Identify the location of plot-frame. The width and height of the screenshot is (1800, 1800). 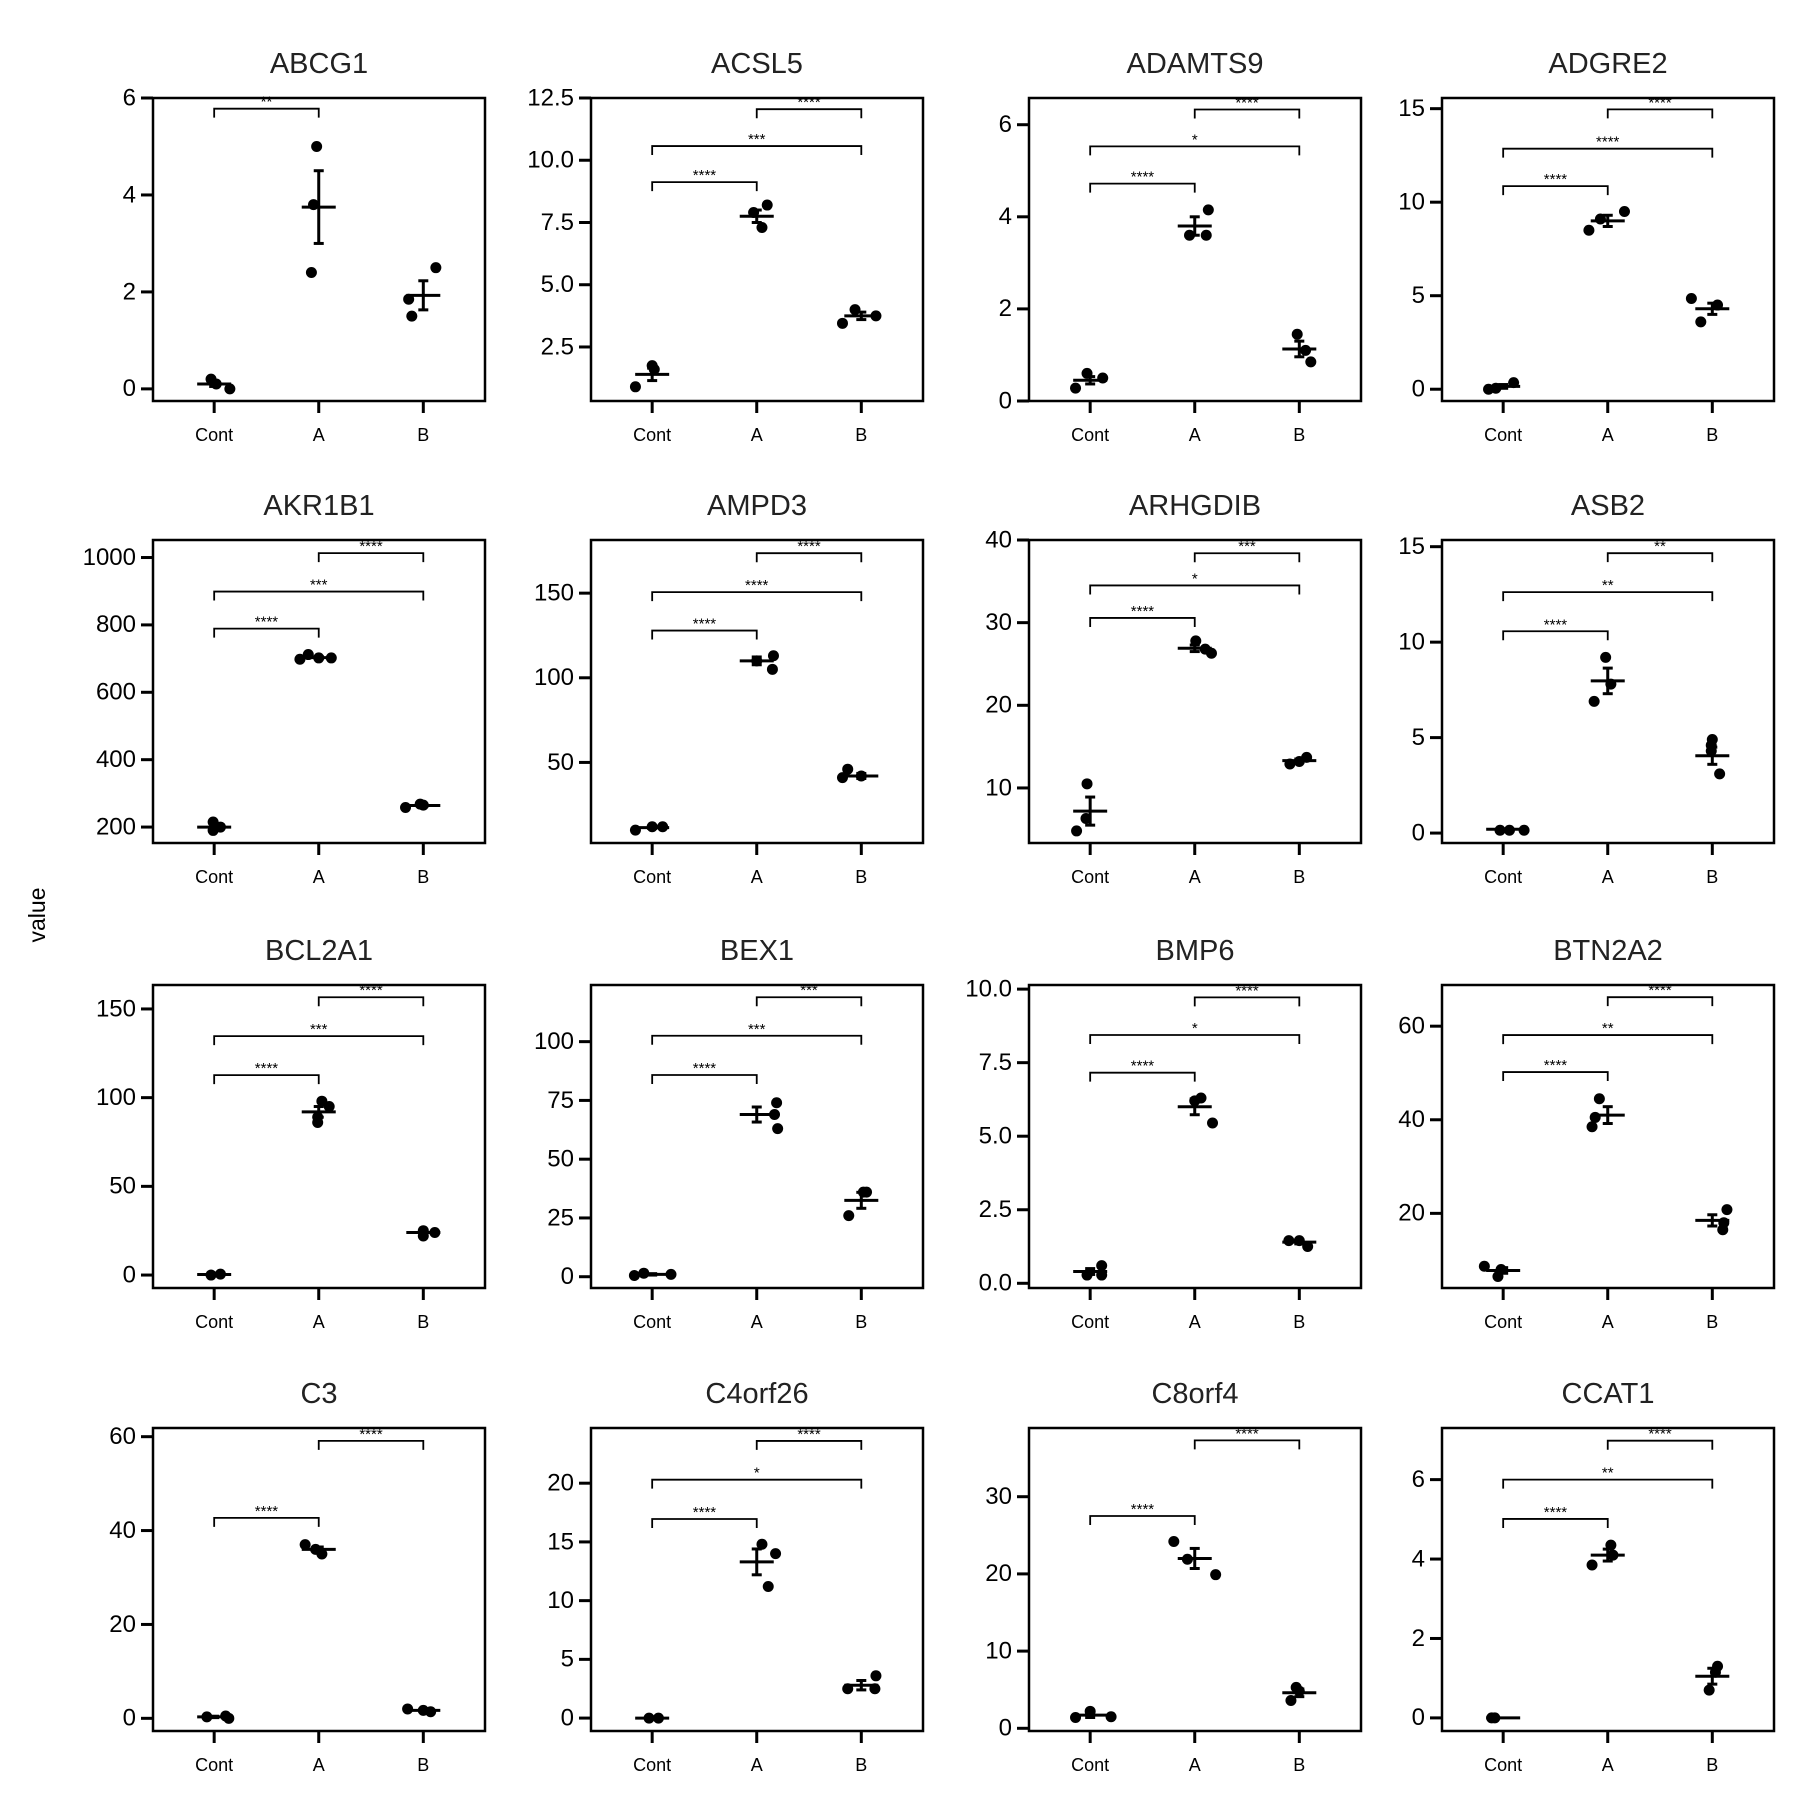
(319, 1579).